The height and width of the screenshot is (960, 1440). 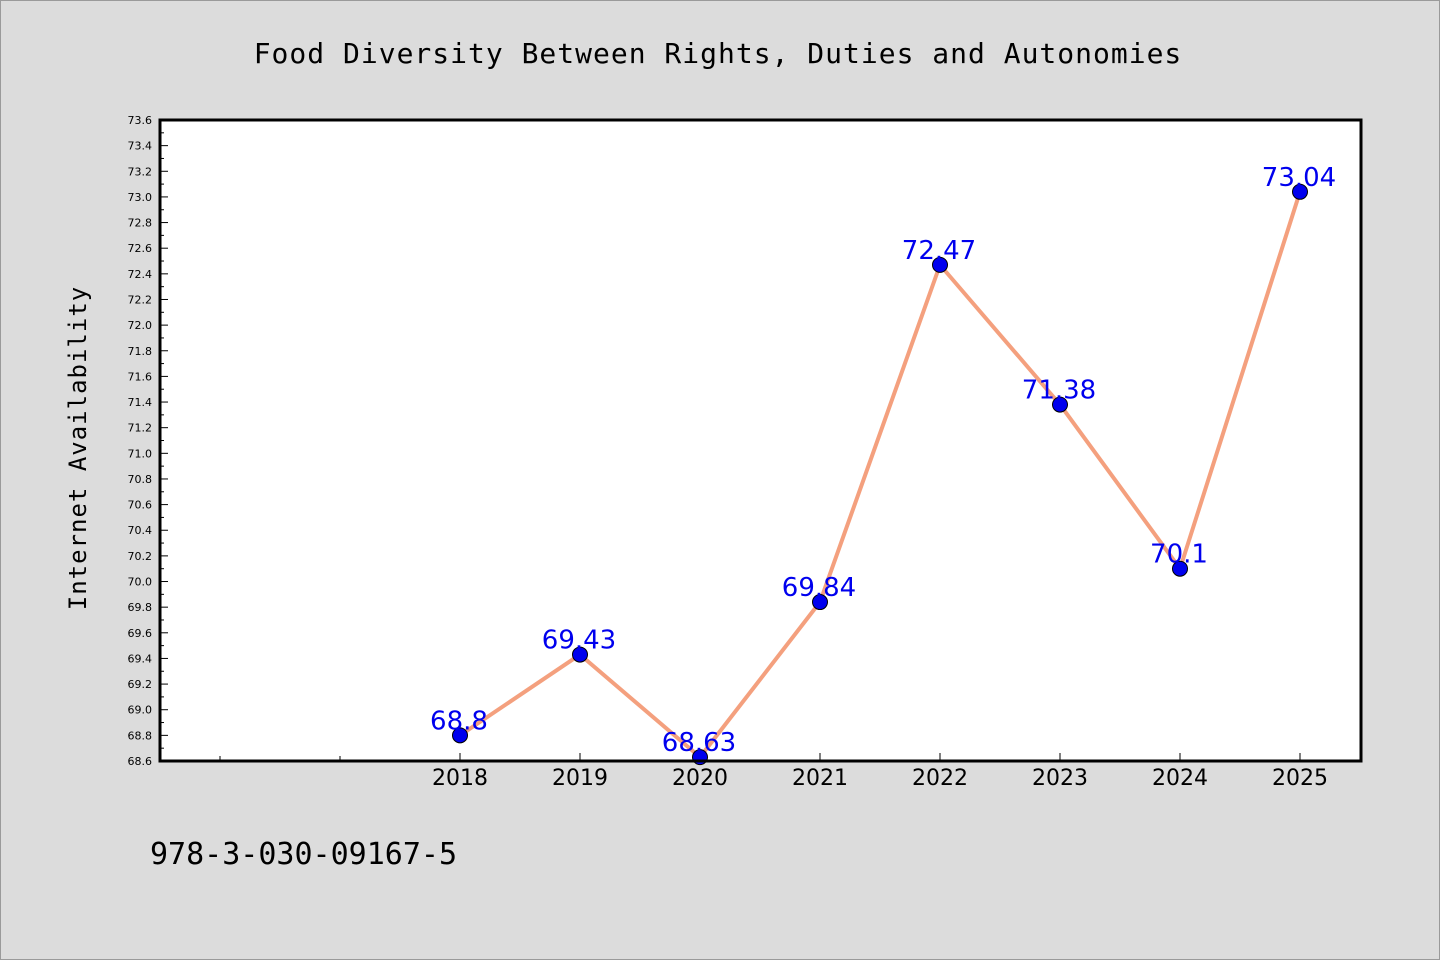 I want to click on y-tick-label: 68.6, so click(x=140, y=761).